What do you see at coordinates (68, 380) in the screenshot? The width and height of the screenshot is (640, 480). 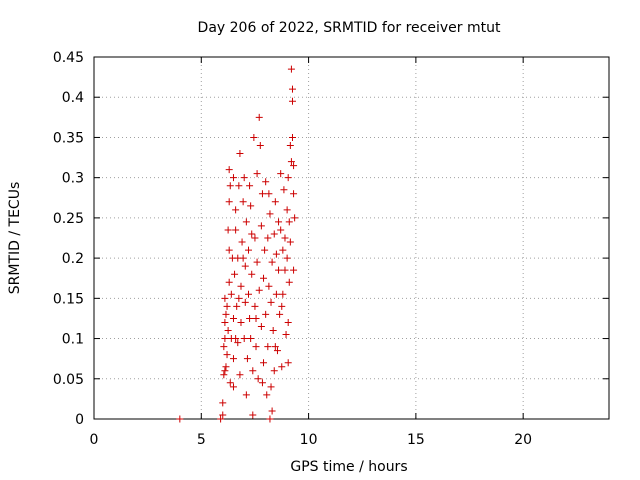 I see `y-tick-label: 0.05` at bounding box center [68, 380].